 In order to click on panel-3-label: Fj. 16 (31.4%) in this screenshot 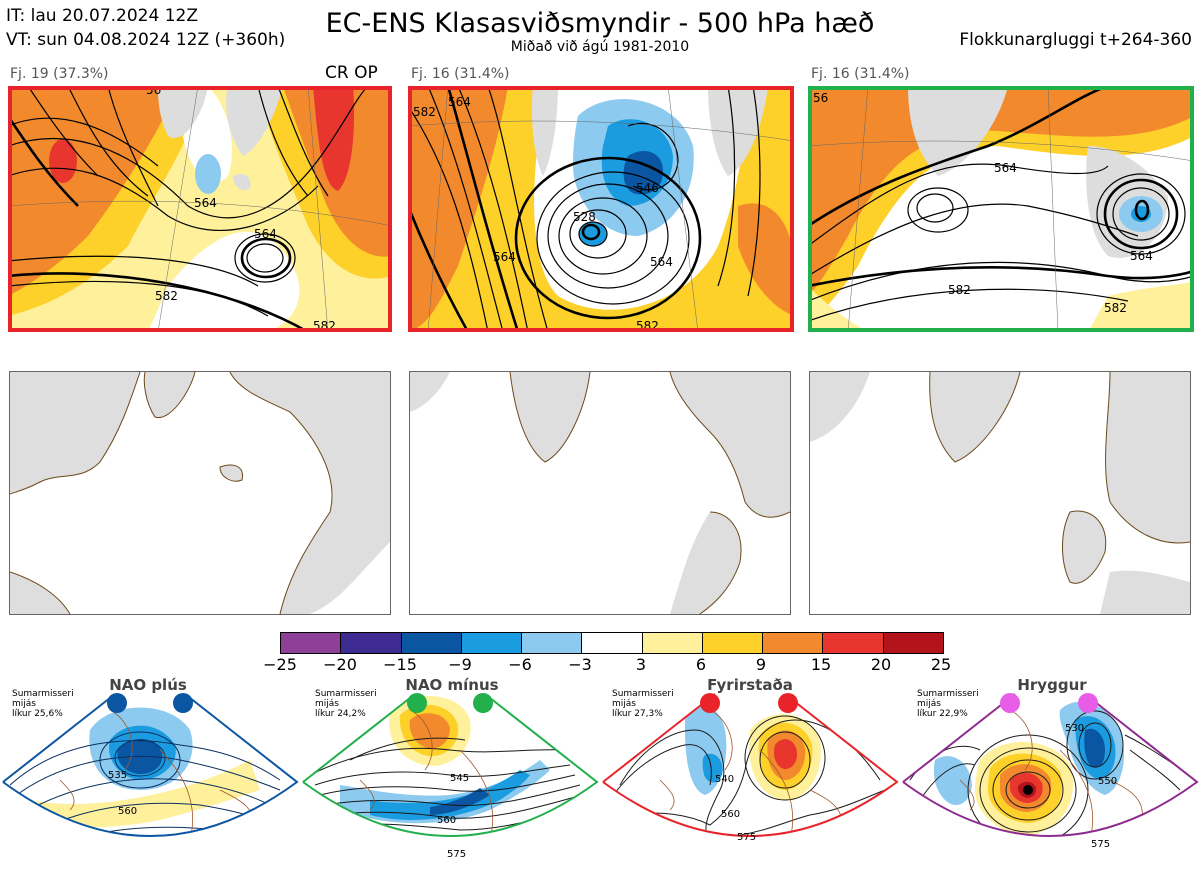, I will do `click(860, 74)`.